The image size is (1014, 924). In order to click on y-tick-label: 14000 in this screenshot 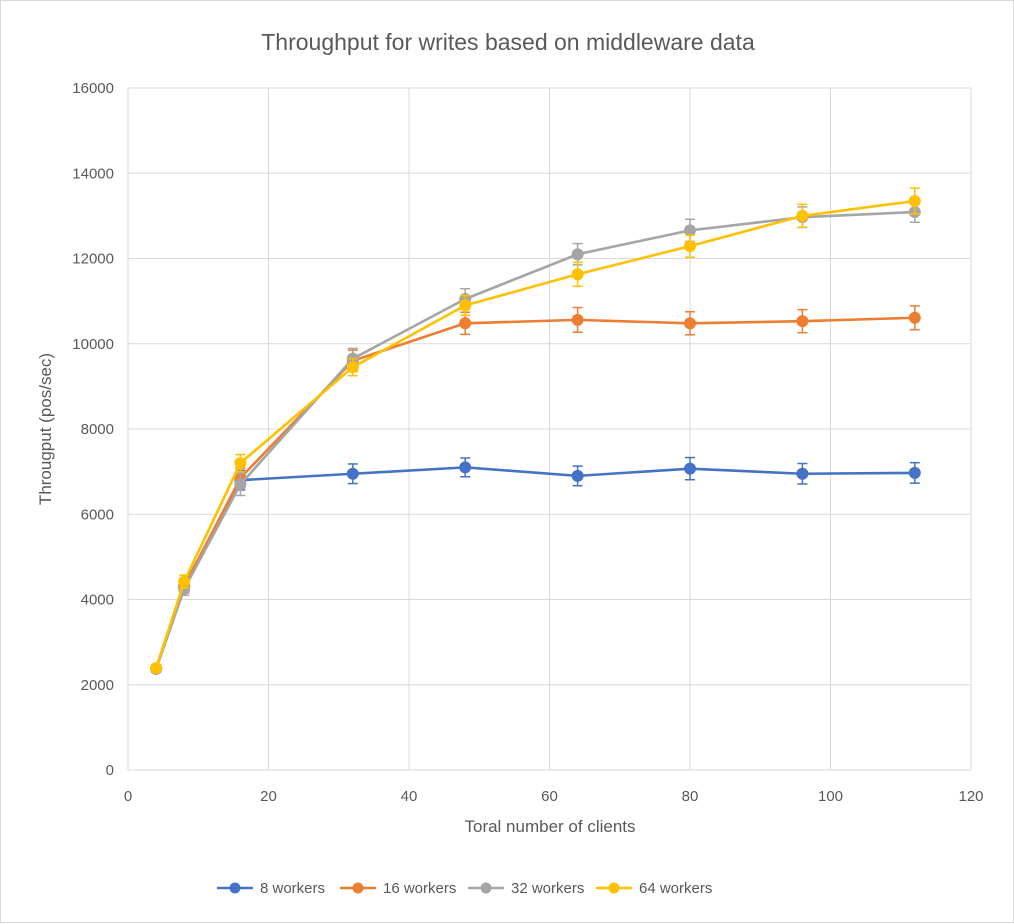, I will do `click(93, 173)`.